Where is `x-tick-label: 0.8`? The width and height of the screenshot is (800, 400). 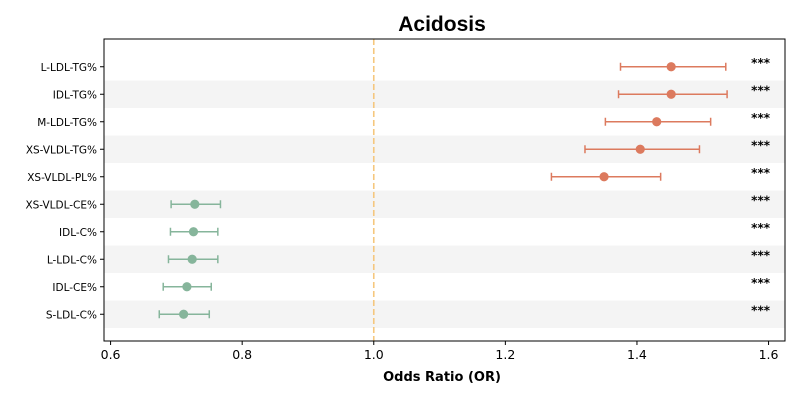
x-tick-label: 0.8 is located at coordinates (242, 354).